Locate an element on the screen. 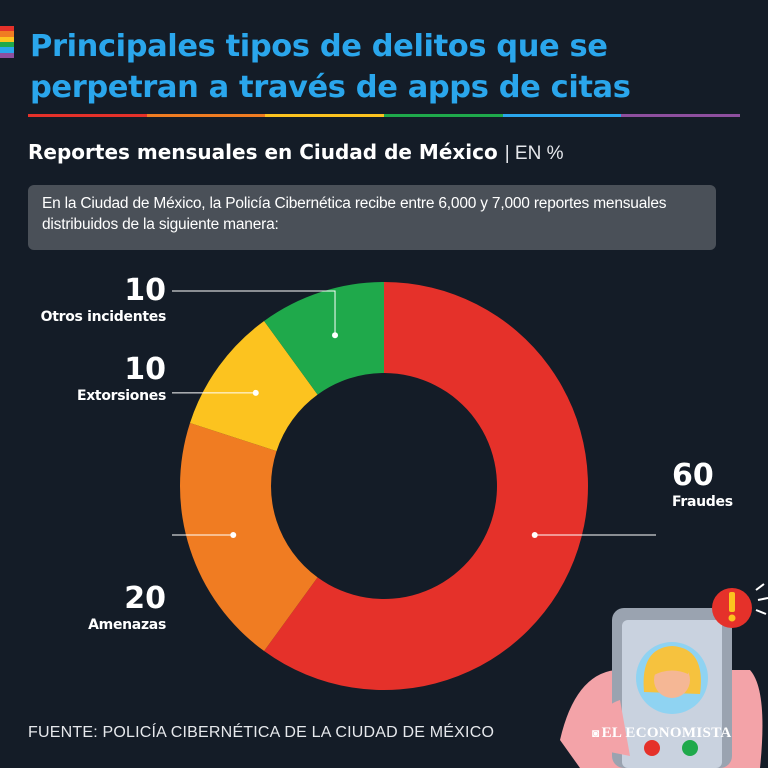 This screenshot has width=768, height=768. slice-otros-incidentes is located at coordinates (324, 338).